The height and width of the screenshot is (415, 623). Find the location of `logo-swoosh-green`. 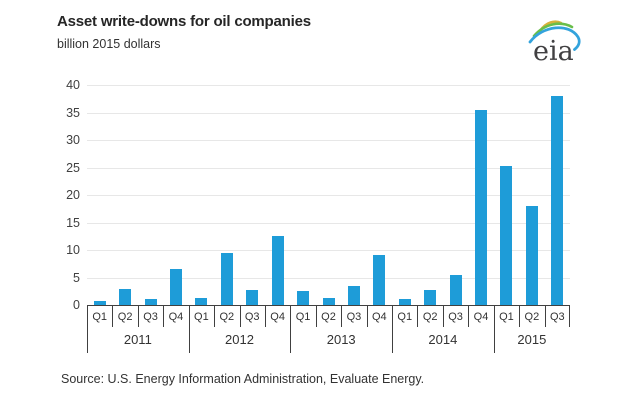

logo-swoosh-green is located at coordinates (553, 30).